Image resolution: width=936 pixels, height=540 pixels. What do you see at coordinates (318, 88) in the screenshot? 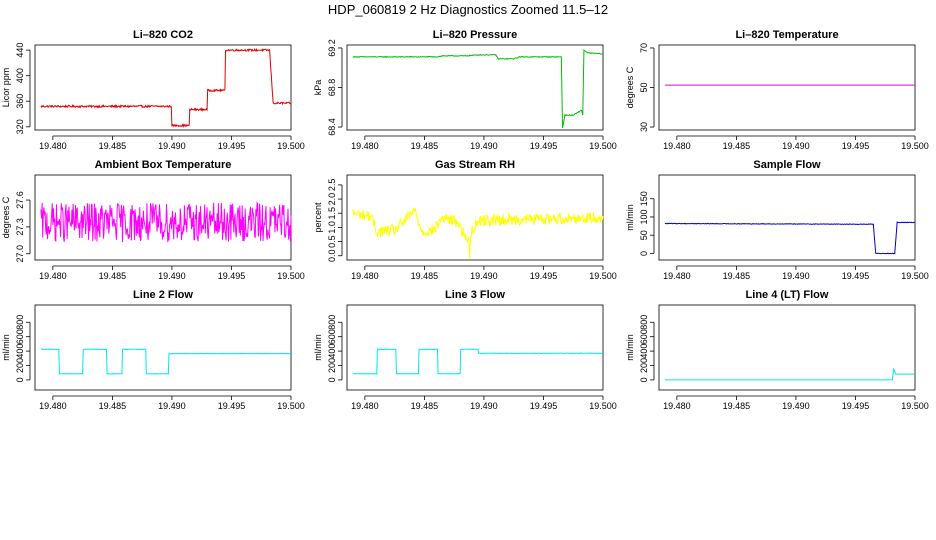
I see `y-axis-label: kPa` at bounding box center [318, 88].